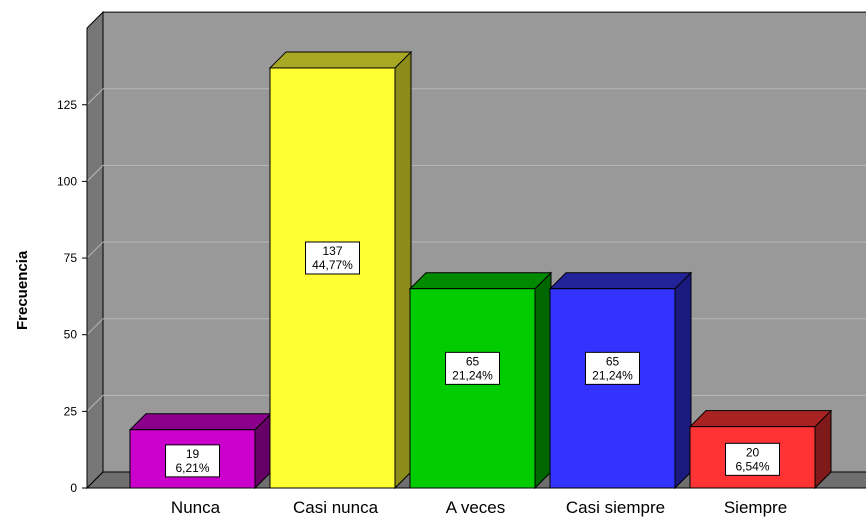 The image size is (866, 525). What do you see at coordinates (332, 251) in the screenshot?
I see `data-label-count: 137` at bounding box center [332, 251].